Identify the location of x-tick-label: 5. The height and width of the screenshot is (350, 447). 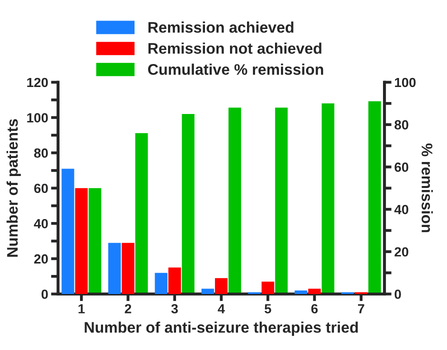
(268, 309).